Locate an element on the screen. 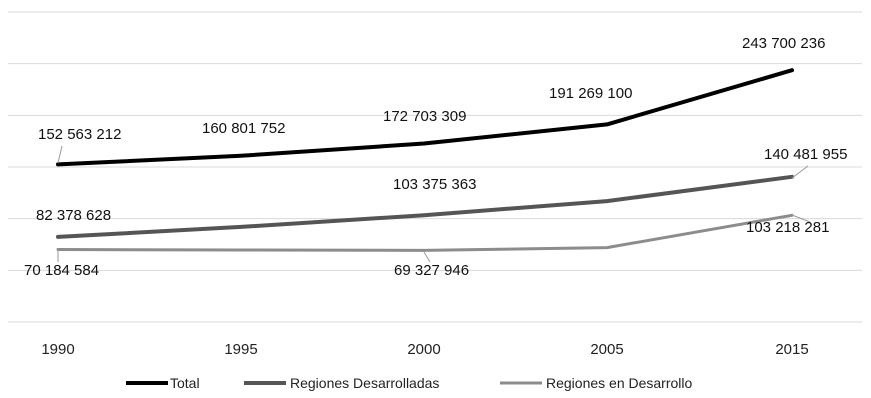 This screenshot has width=871, height=398. data-label: 103 375 363 is located at coordinates (434, 184).